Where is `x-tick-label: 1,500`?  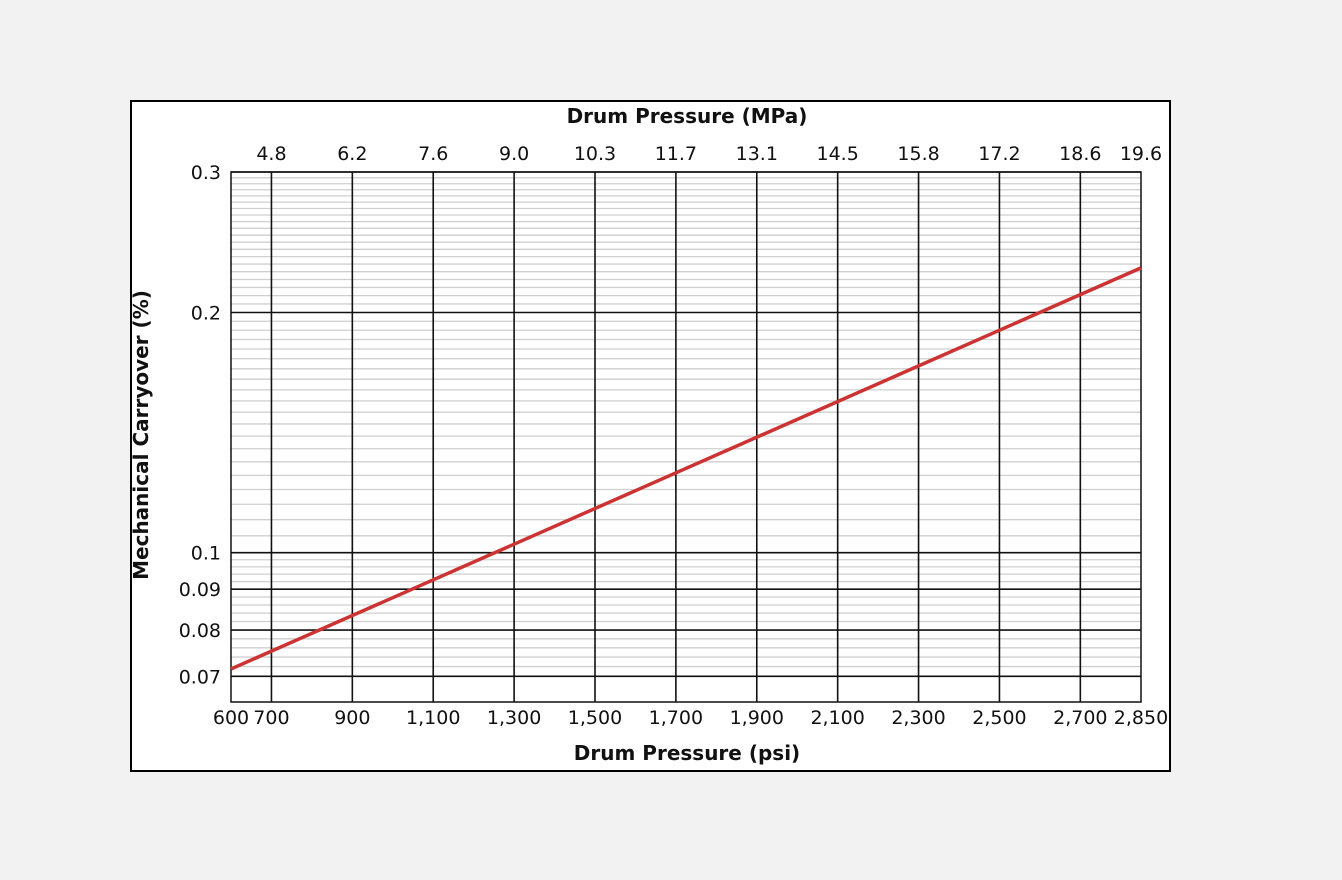 x-tick-label: 1,500 is located at coordinates (595, 718).